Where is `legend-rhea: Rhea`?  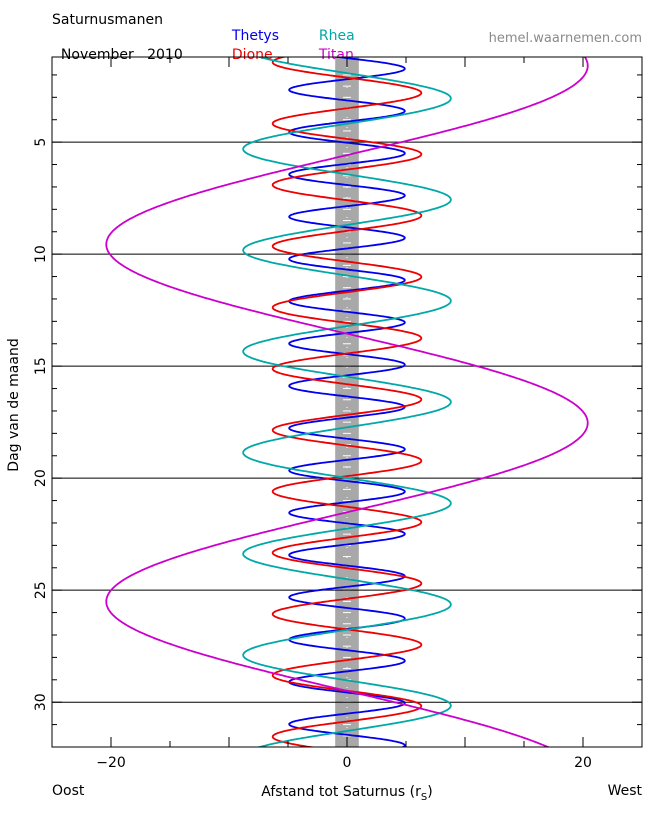 legend-rhea: Rhea is located at coordinates (332, 28).